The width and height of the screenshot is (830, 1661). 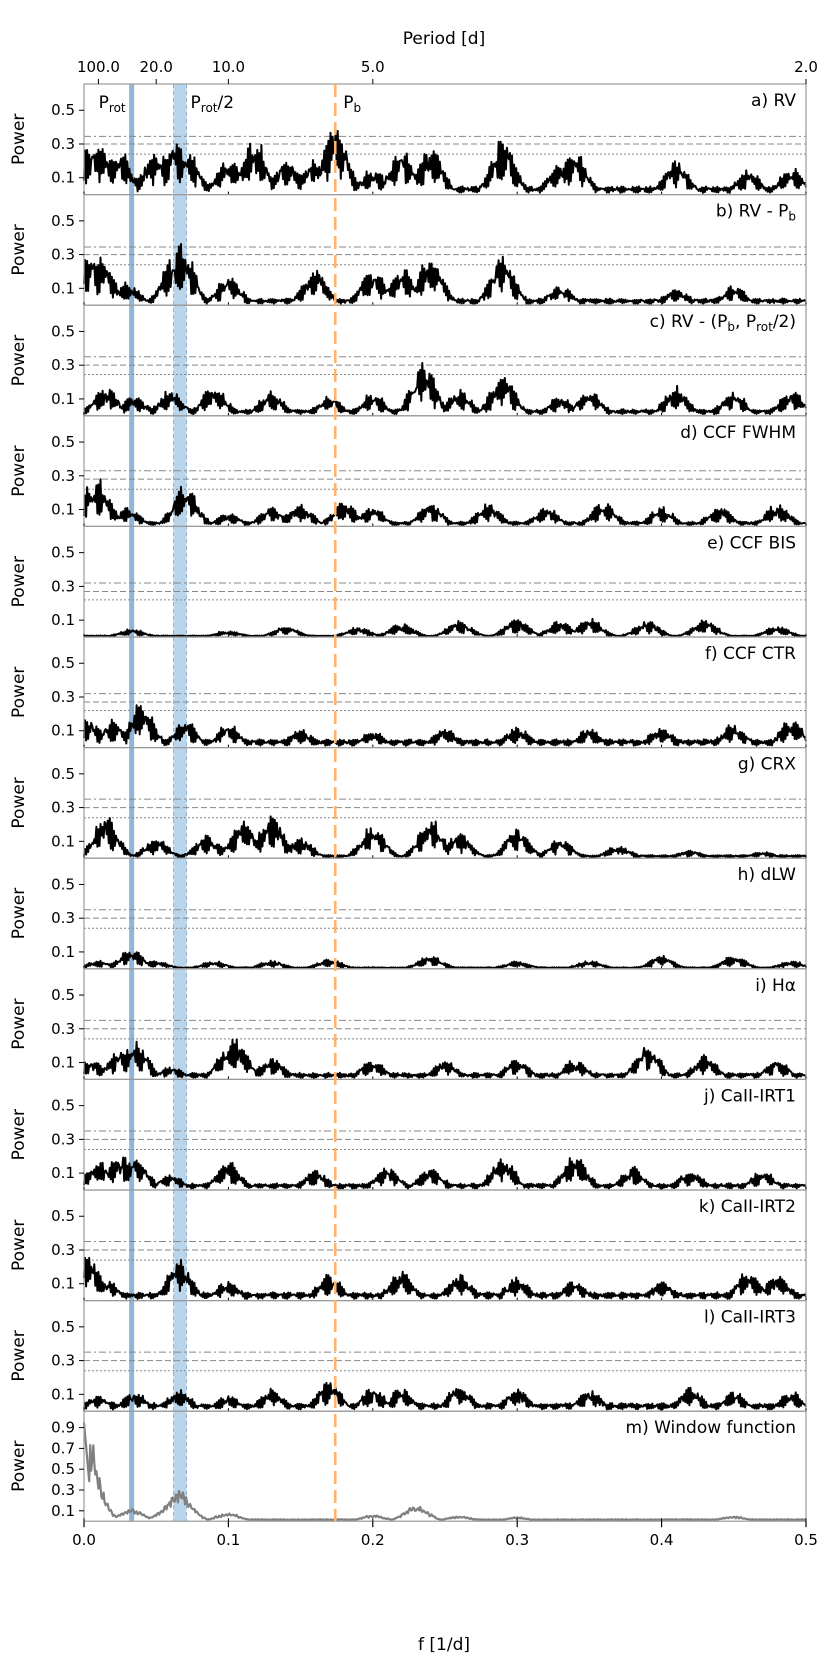 I want to click on periodogram-line-i, so click(x=445, y=1059).